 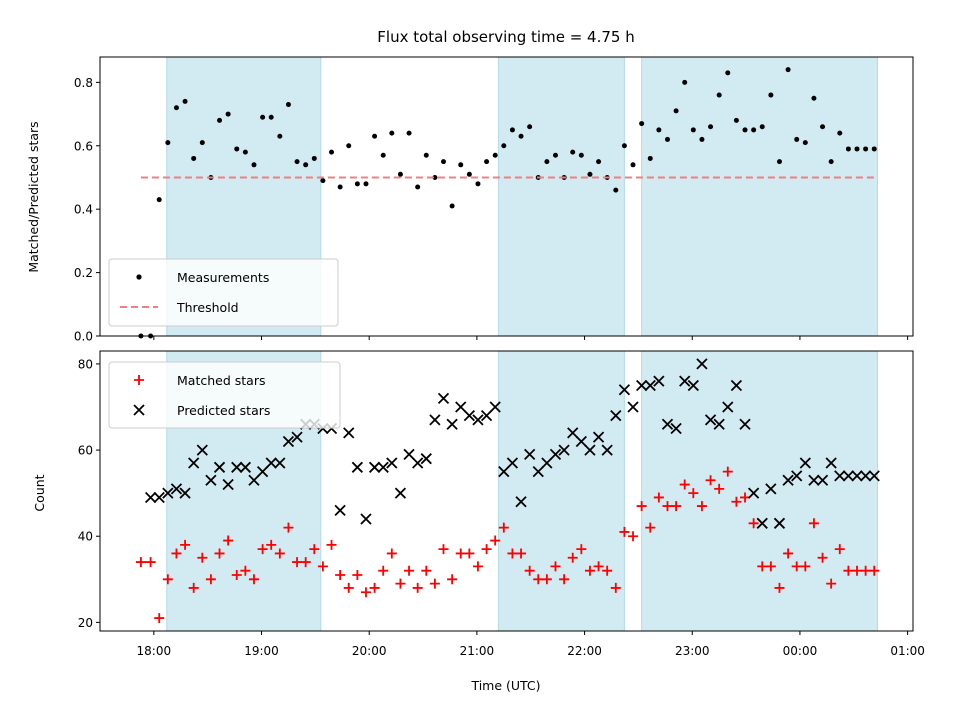 I want to click on x-tick-label: 18:00, so click(x=154, y=651).